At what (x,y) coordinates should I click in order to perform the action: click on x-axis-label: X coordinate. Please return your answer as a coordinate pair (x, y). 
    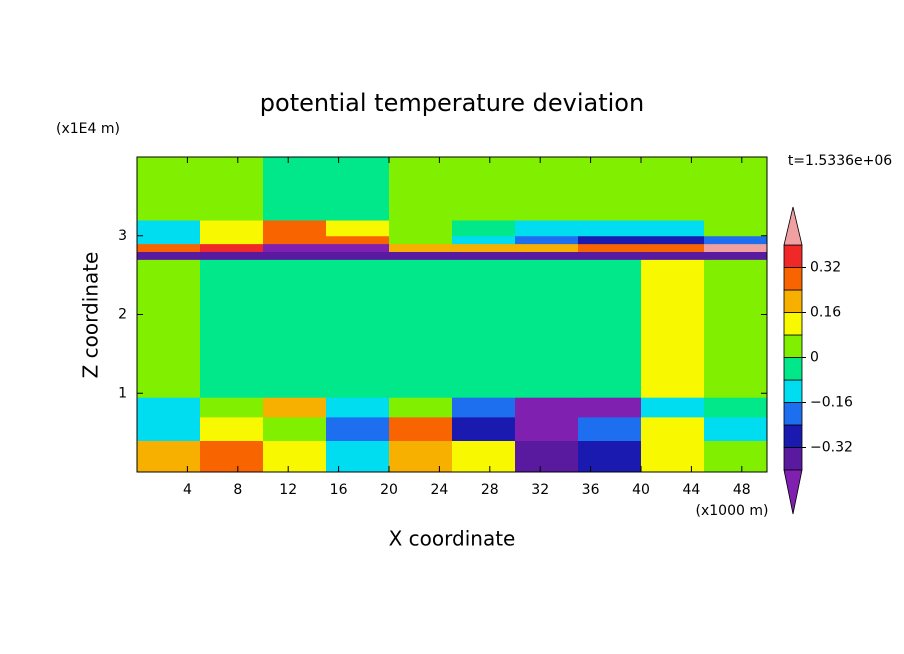
    Looking at the image, I should click on (452, 539).